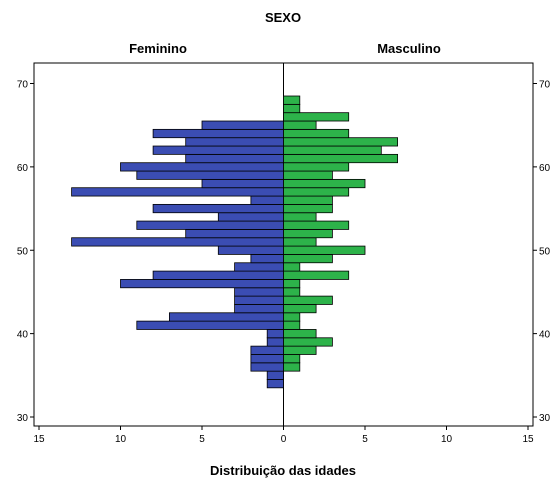 The width and height of the screenshot is (552, 479). Describe the element at coordinates (545, 335) in the screenshot. I see `y-tick-label-right: 40` at that location.